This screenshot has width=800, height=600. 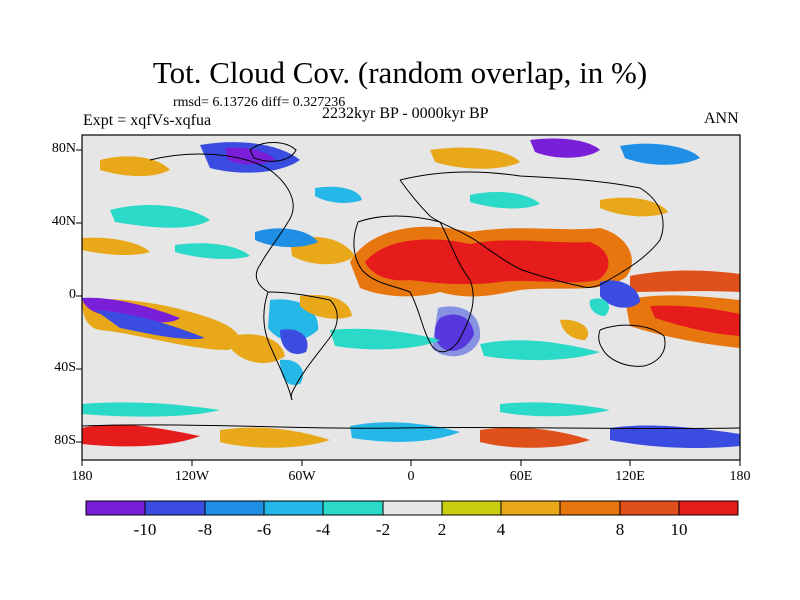 I want to click on colorbar-label-8: 8, so click(x=620, y=529).